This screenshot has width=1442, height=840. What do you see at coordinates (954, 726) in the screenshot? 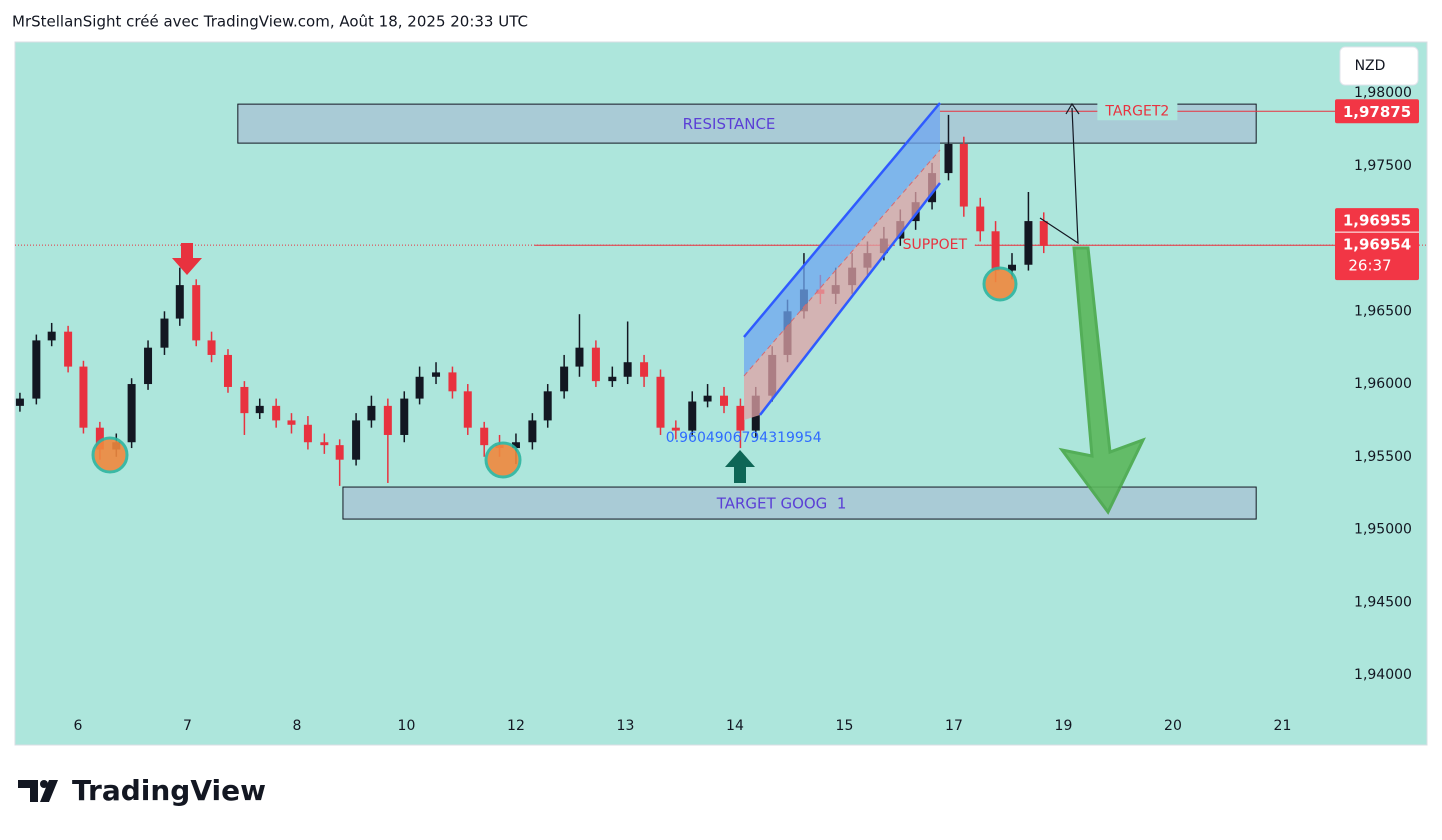
I see `x-tick-label: 17` at bounding box center [954, 726].